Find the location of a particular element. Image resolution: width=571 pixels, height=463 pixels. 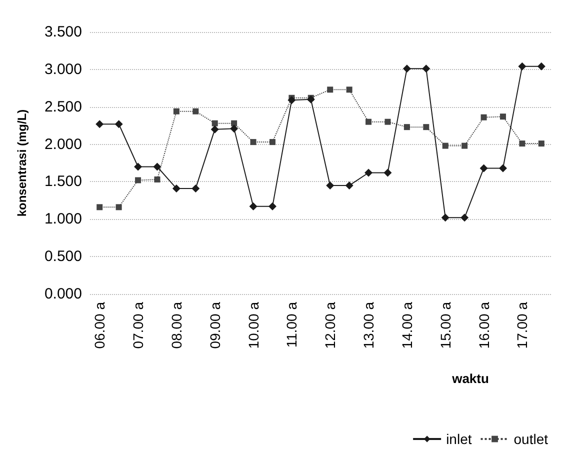

y-tick-label: 2.500 is located at coordinates (63, 107).